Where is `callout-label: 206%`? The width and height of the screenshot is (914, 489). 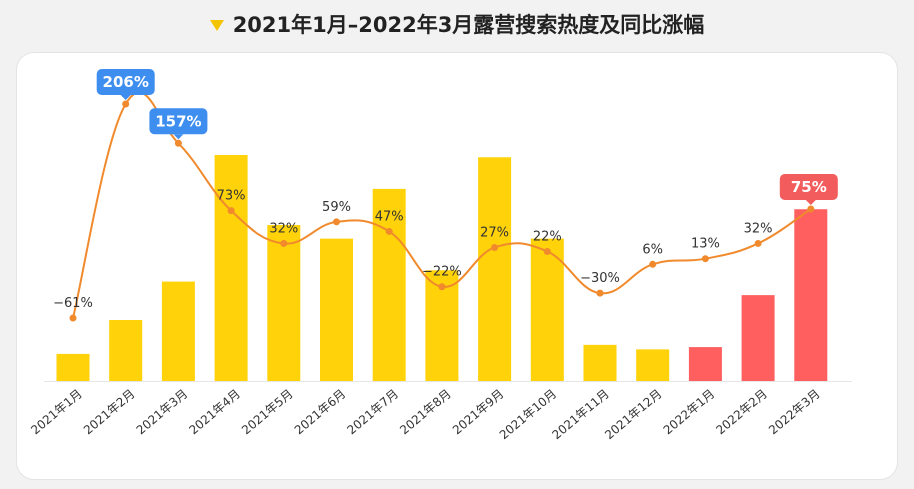
callout-label: 206% is located at coordinates (126, 82).